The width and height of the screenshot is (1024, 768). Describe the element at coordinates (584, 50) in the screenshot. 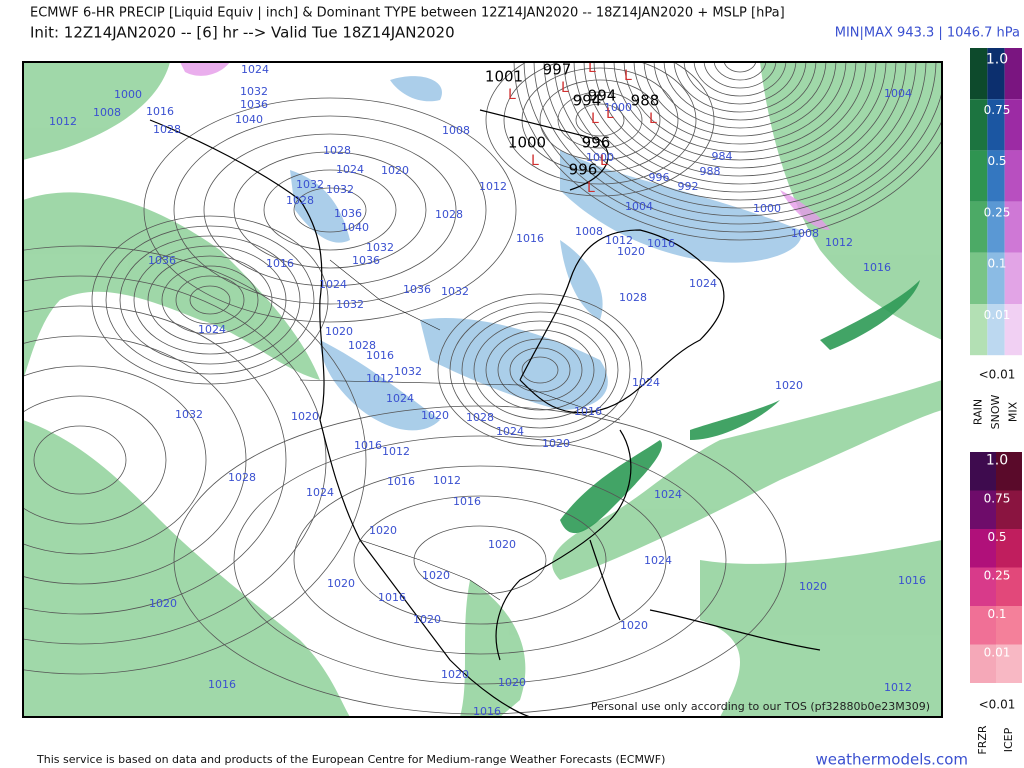

I see `pressure-center: 997` at that location.